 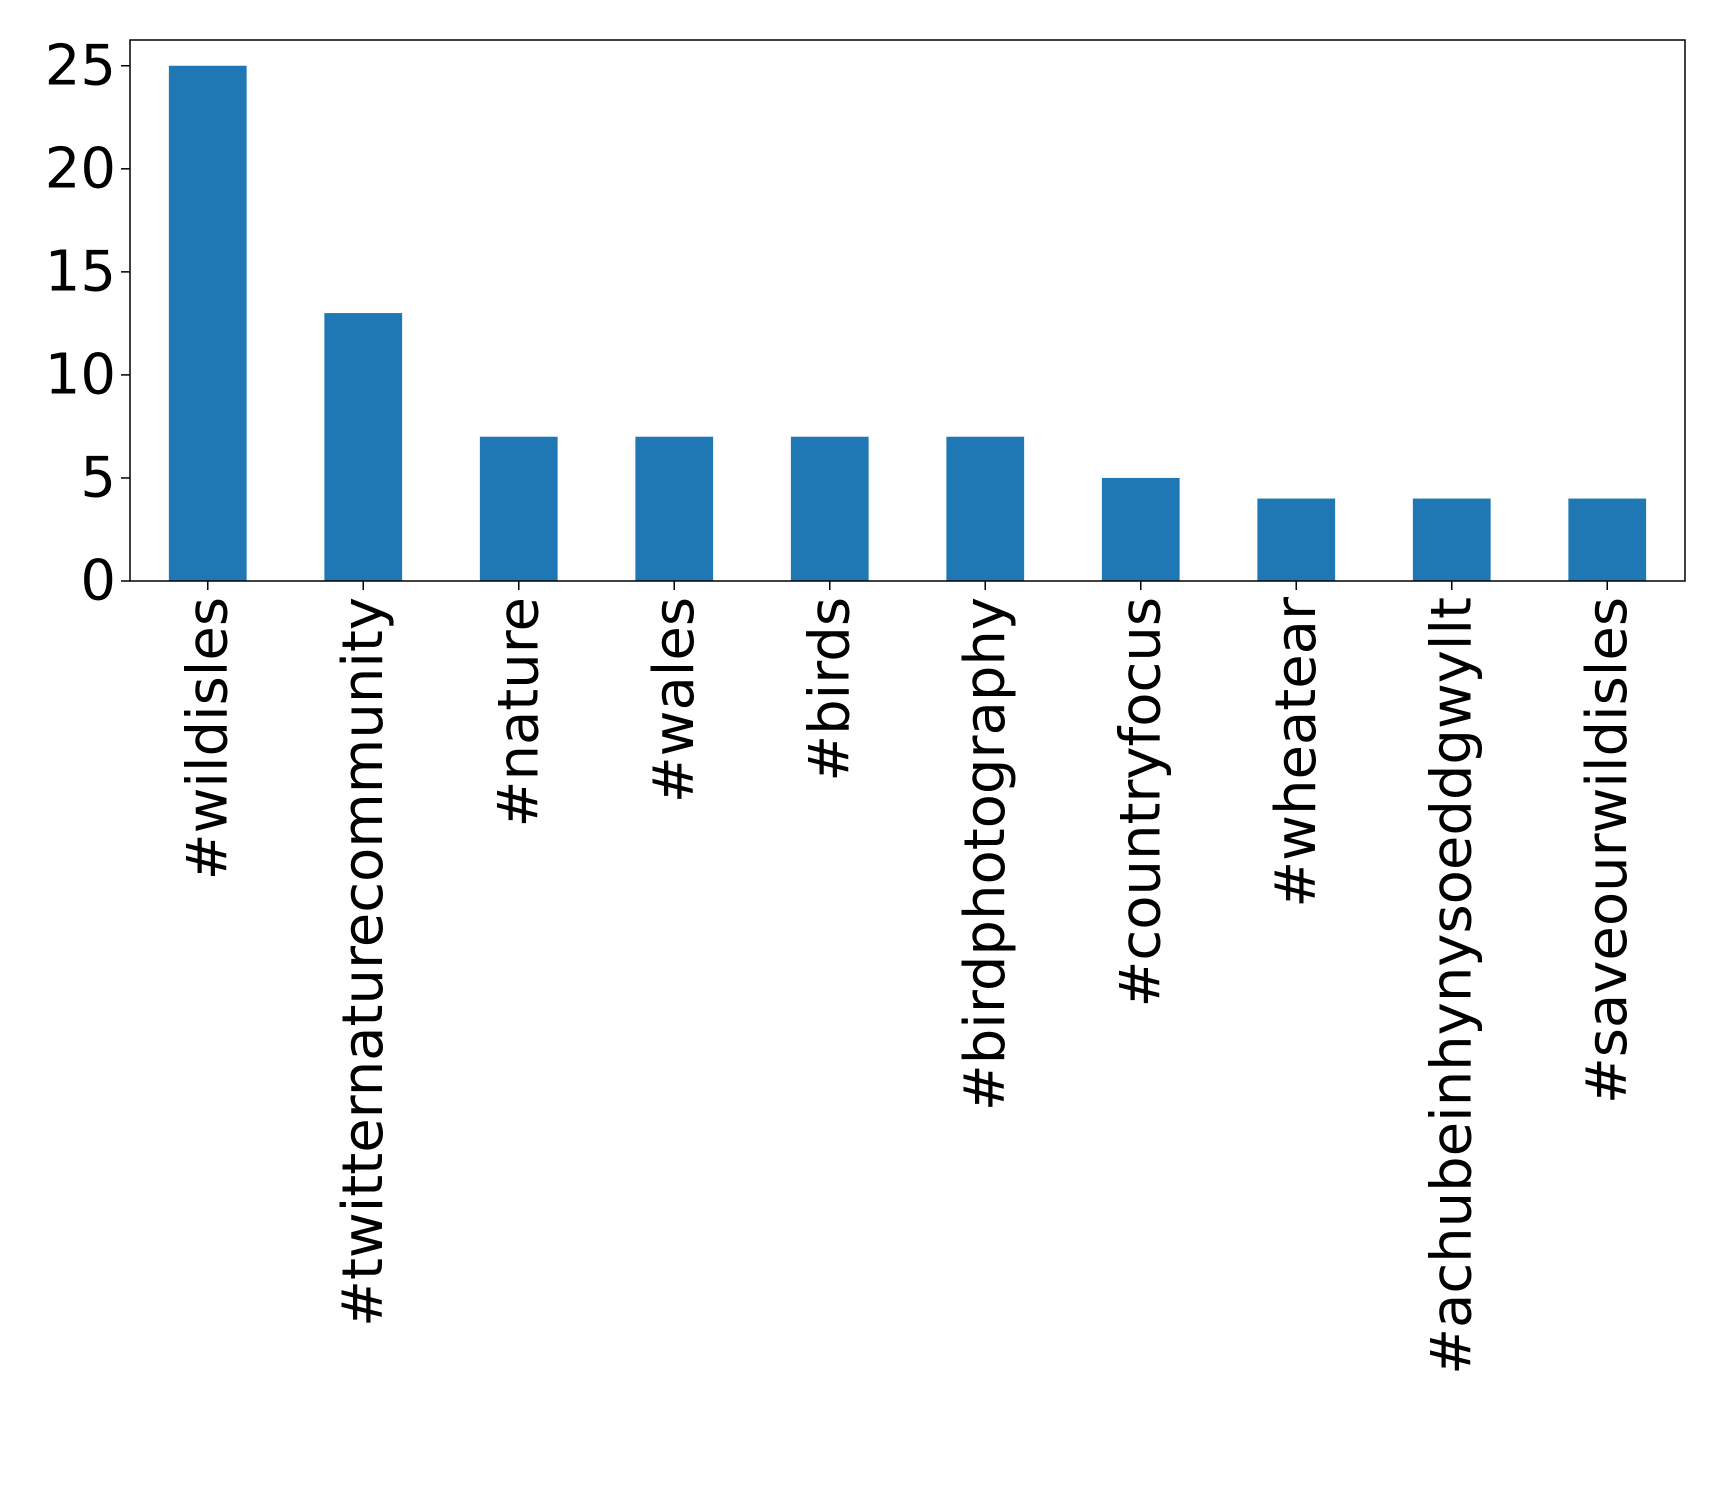 I want to click on bar-birdphotography, so click(x=985, y=508).